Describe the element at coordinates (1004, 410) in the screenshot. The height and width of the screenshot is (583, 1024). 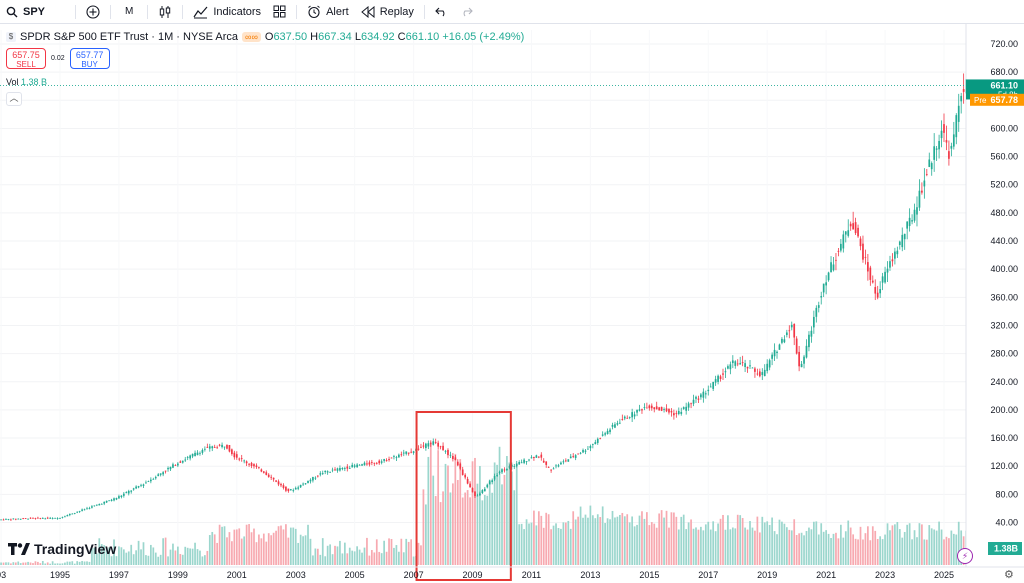
I see `price-axis-label: 200.00` at that location.